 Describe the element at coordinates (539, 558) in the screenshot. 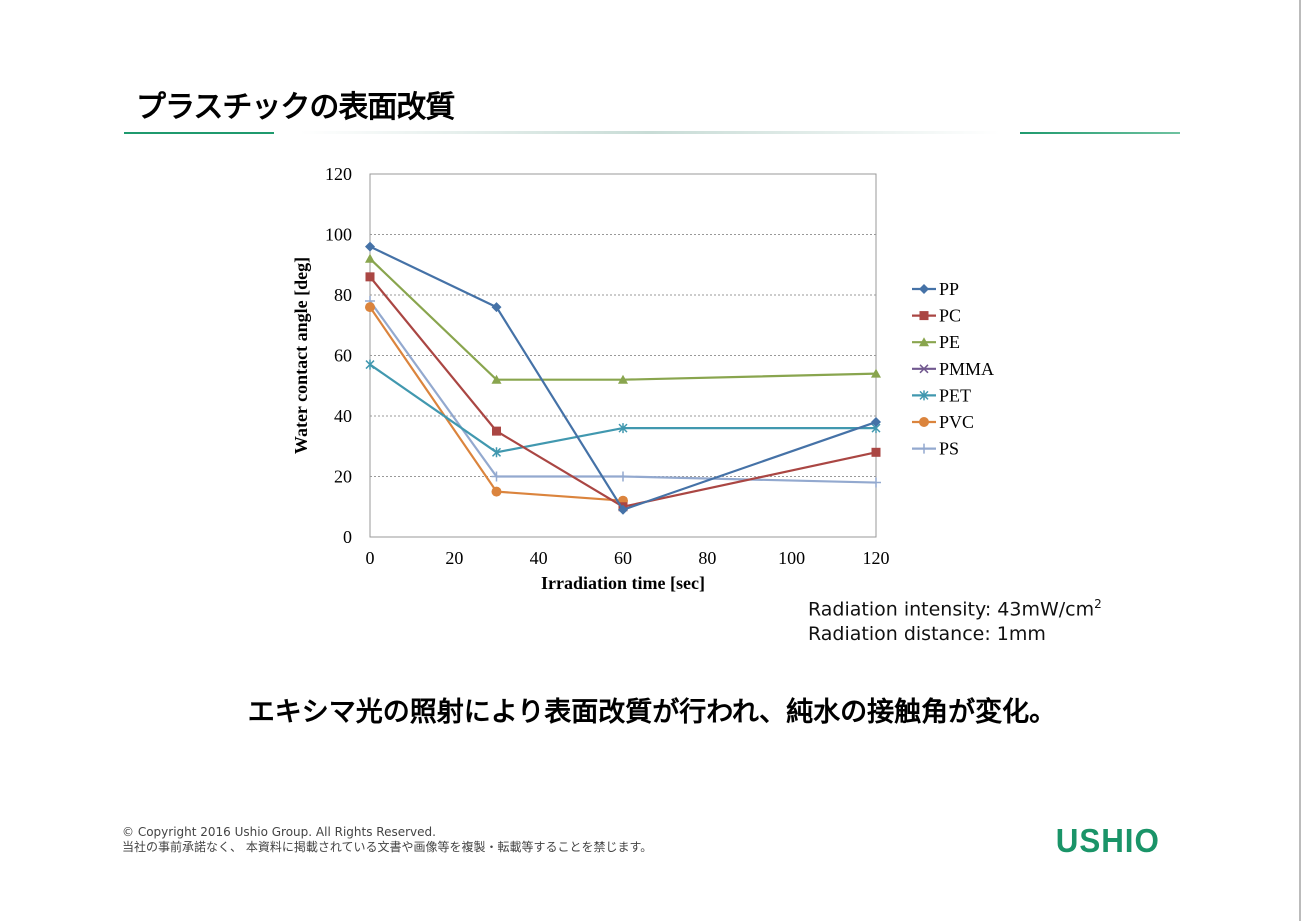

I see `x-tick-label: 40` at that location.